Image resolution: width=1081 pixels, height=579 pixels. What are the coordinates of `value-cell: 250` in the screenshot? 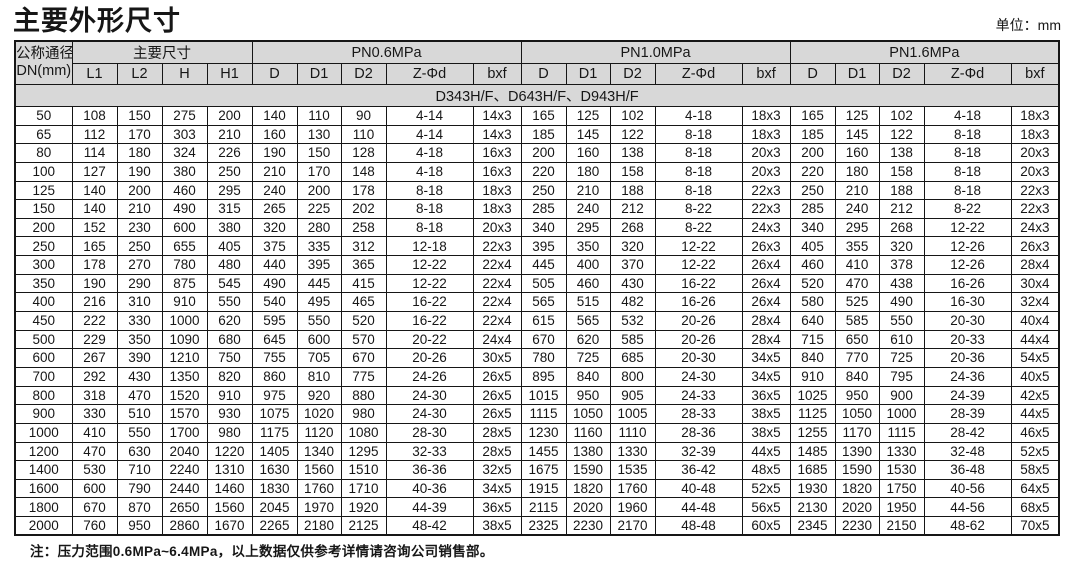 It's located at (812, 190).